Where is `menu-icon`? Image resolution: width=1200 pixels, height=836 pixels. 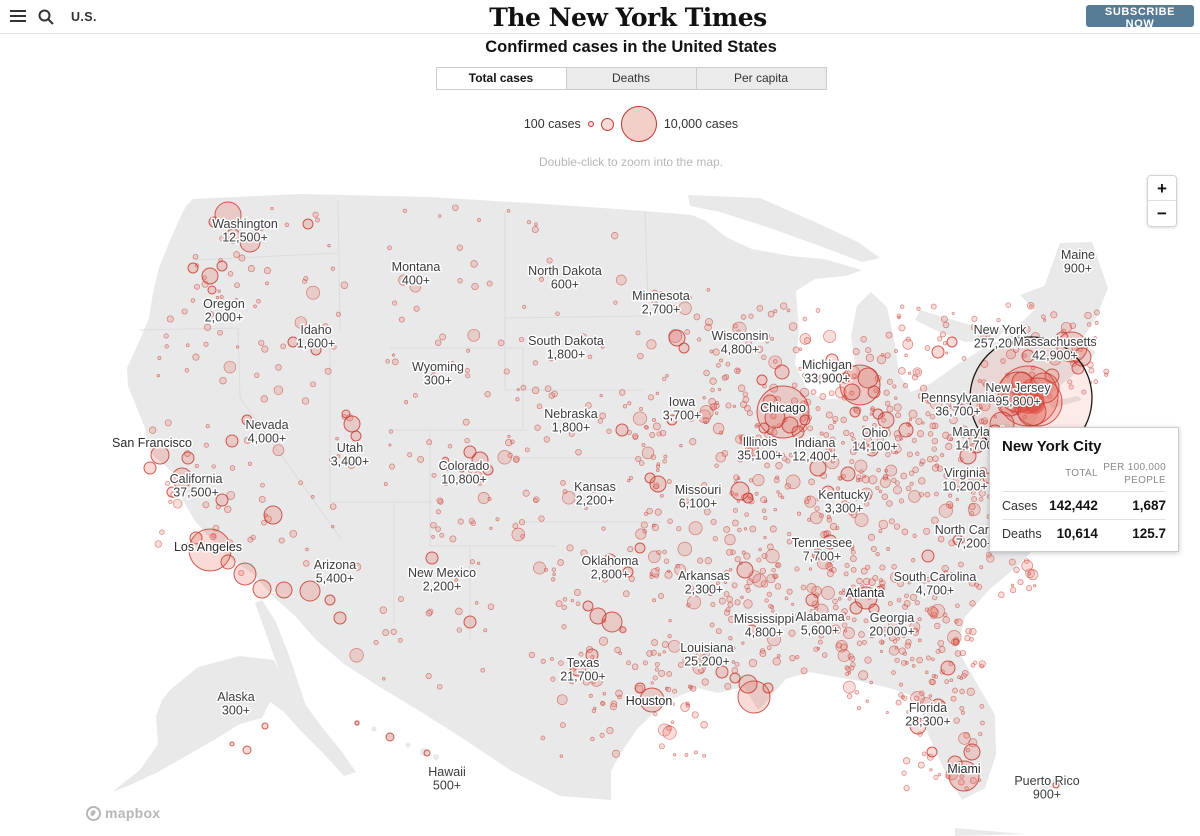
menu-icon is located at coordinates (18, 16).